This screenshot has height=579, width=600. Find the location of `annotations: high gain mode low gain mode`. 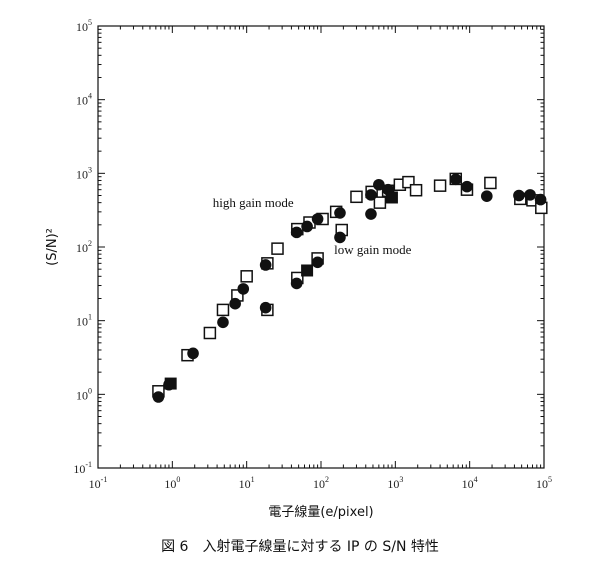

annotations: high gain mode low gain mode is located at coordinates (312, 226).